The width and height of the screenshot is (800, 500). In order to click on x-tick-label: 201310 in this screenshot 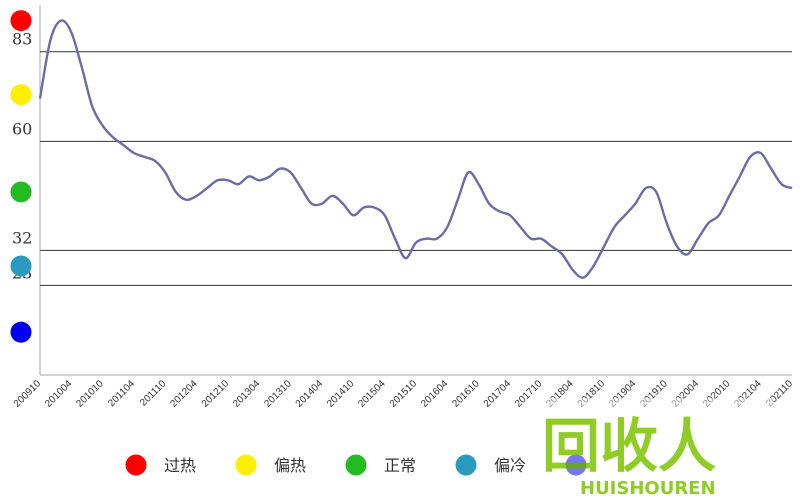, I will do `click(278, 394)`.